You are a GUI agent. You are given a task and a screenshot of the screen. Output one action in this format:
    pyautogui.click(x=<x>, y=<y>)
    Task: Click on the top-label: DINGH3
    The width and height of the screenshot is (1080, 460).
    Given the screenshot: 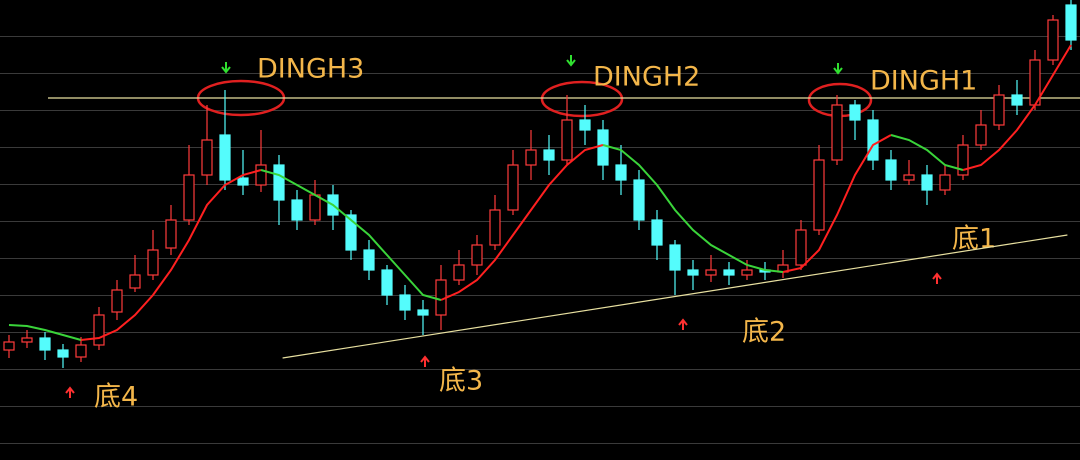 What is the action you would take?
    pyautogui.click(x=310, y=69)
    